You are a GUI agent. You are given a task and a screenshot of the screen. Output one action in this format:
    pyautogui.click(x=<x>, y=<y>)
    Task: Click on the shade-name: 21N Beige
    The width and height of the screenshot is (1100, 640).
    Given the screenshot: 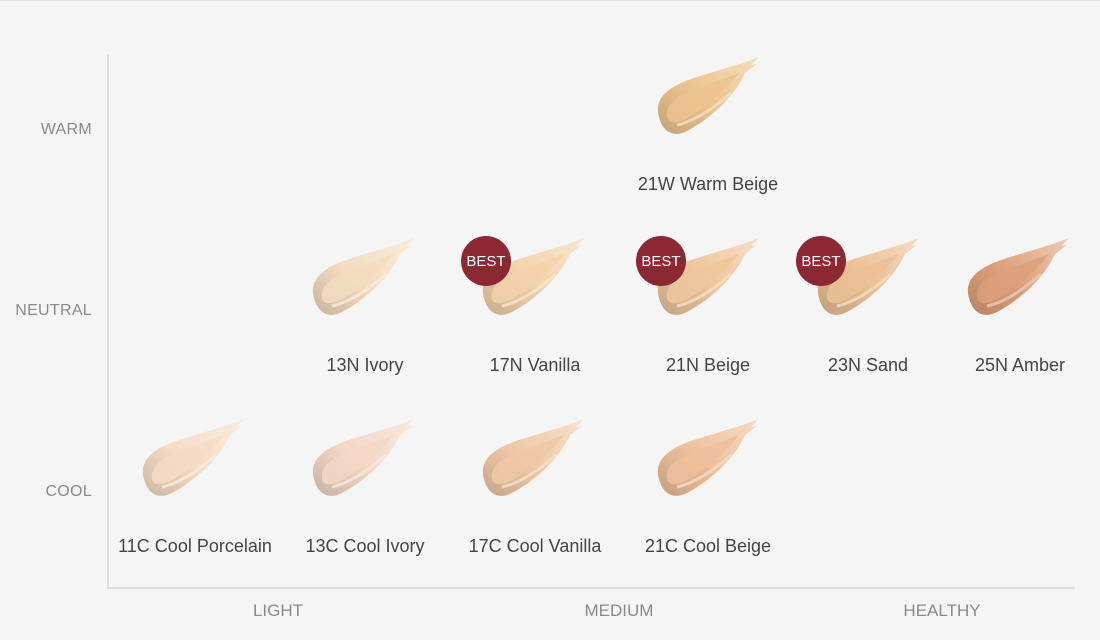 What is the action you would take?
    pyautogui.click(x=708, y=365)
    